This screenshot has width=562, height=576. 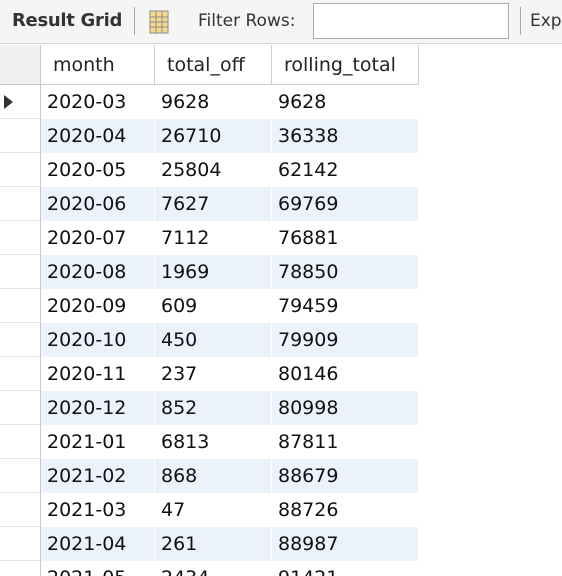 I want to click on table-cell-rolling-total: 88987, so click(x=345, y=544).